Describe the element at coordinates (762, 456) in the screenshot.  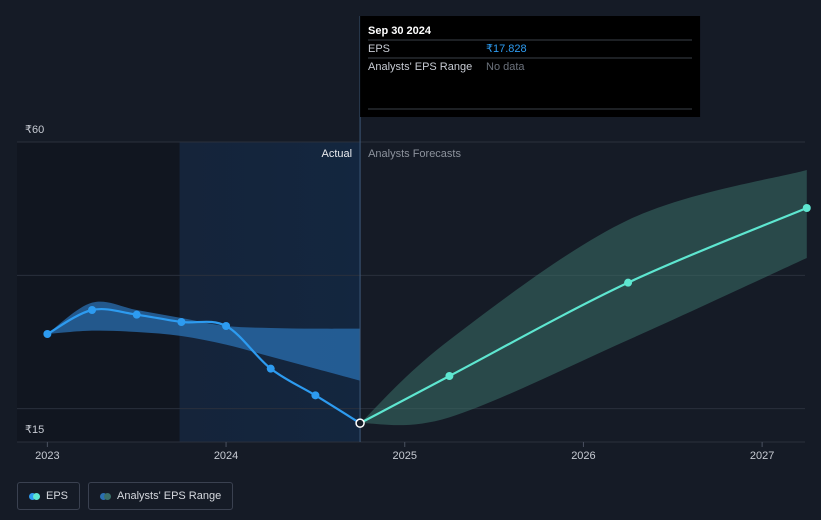
I see `x-tick-label: 2027` at that location.